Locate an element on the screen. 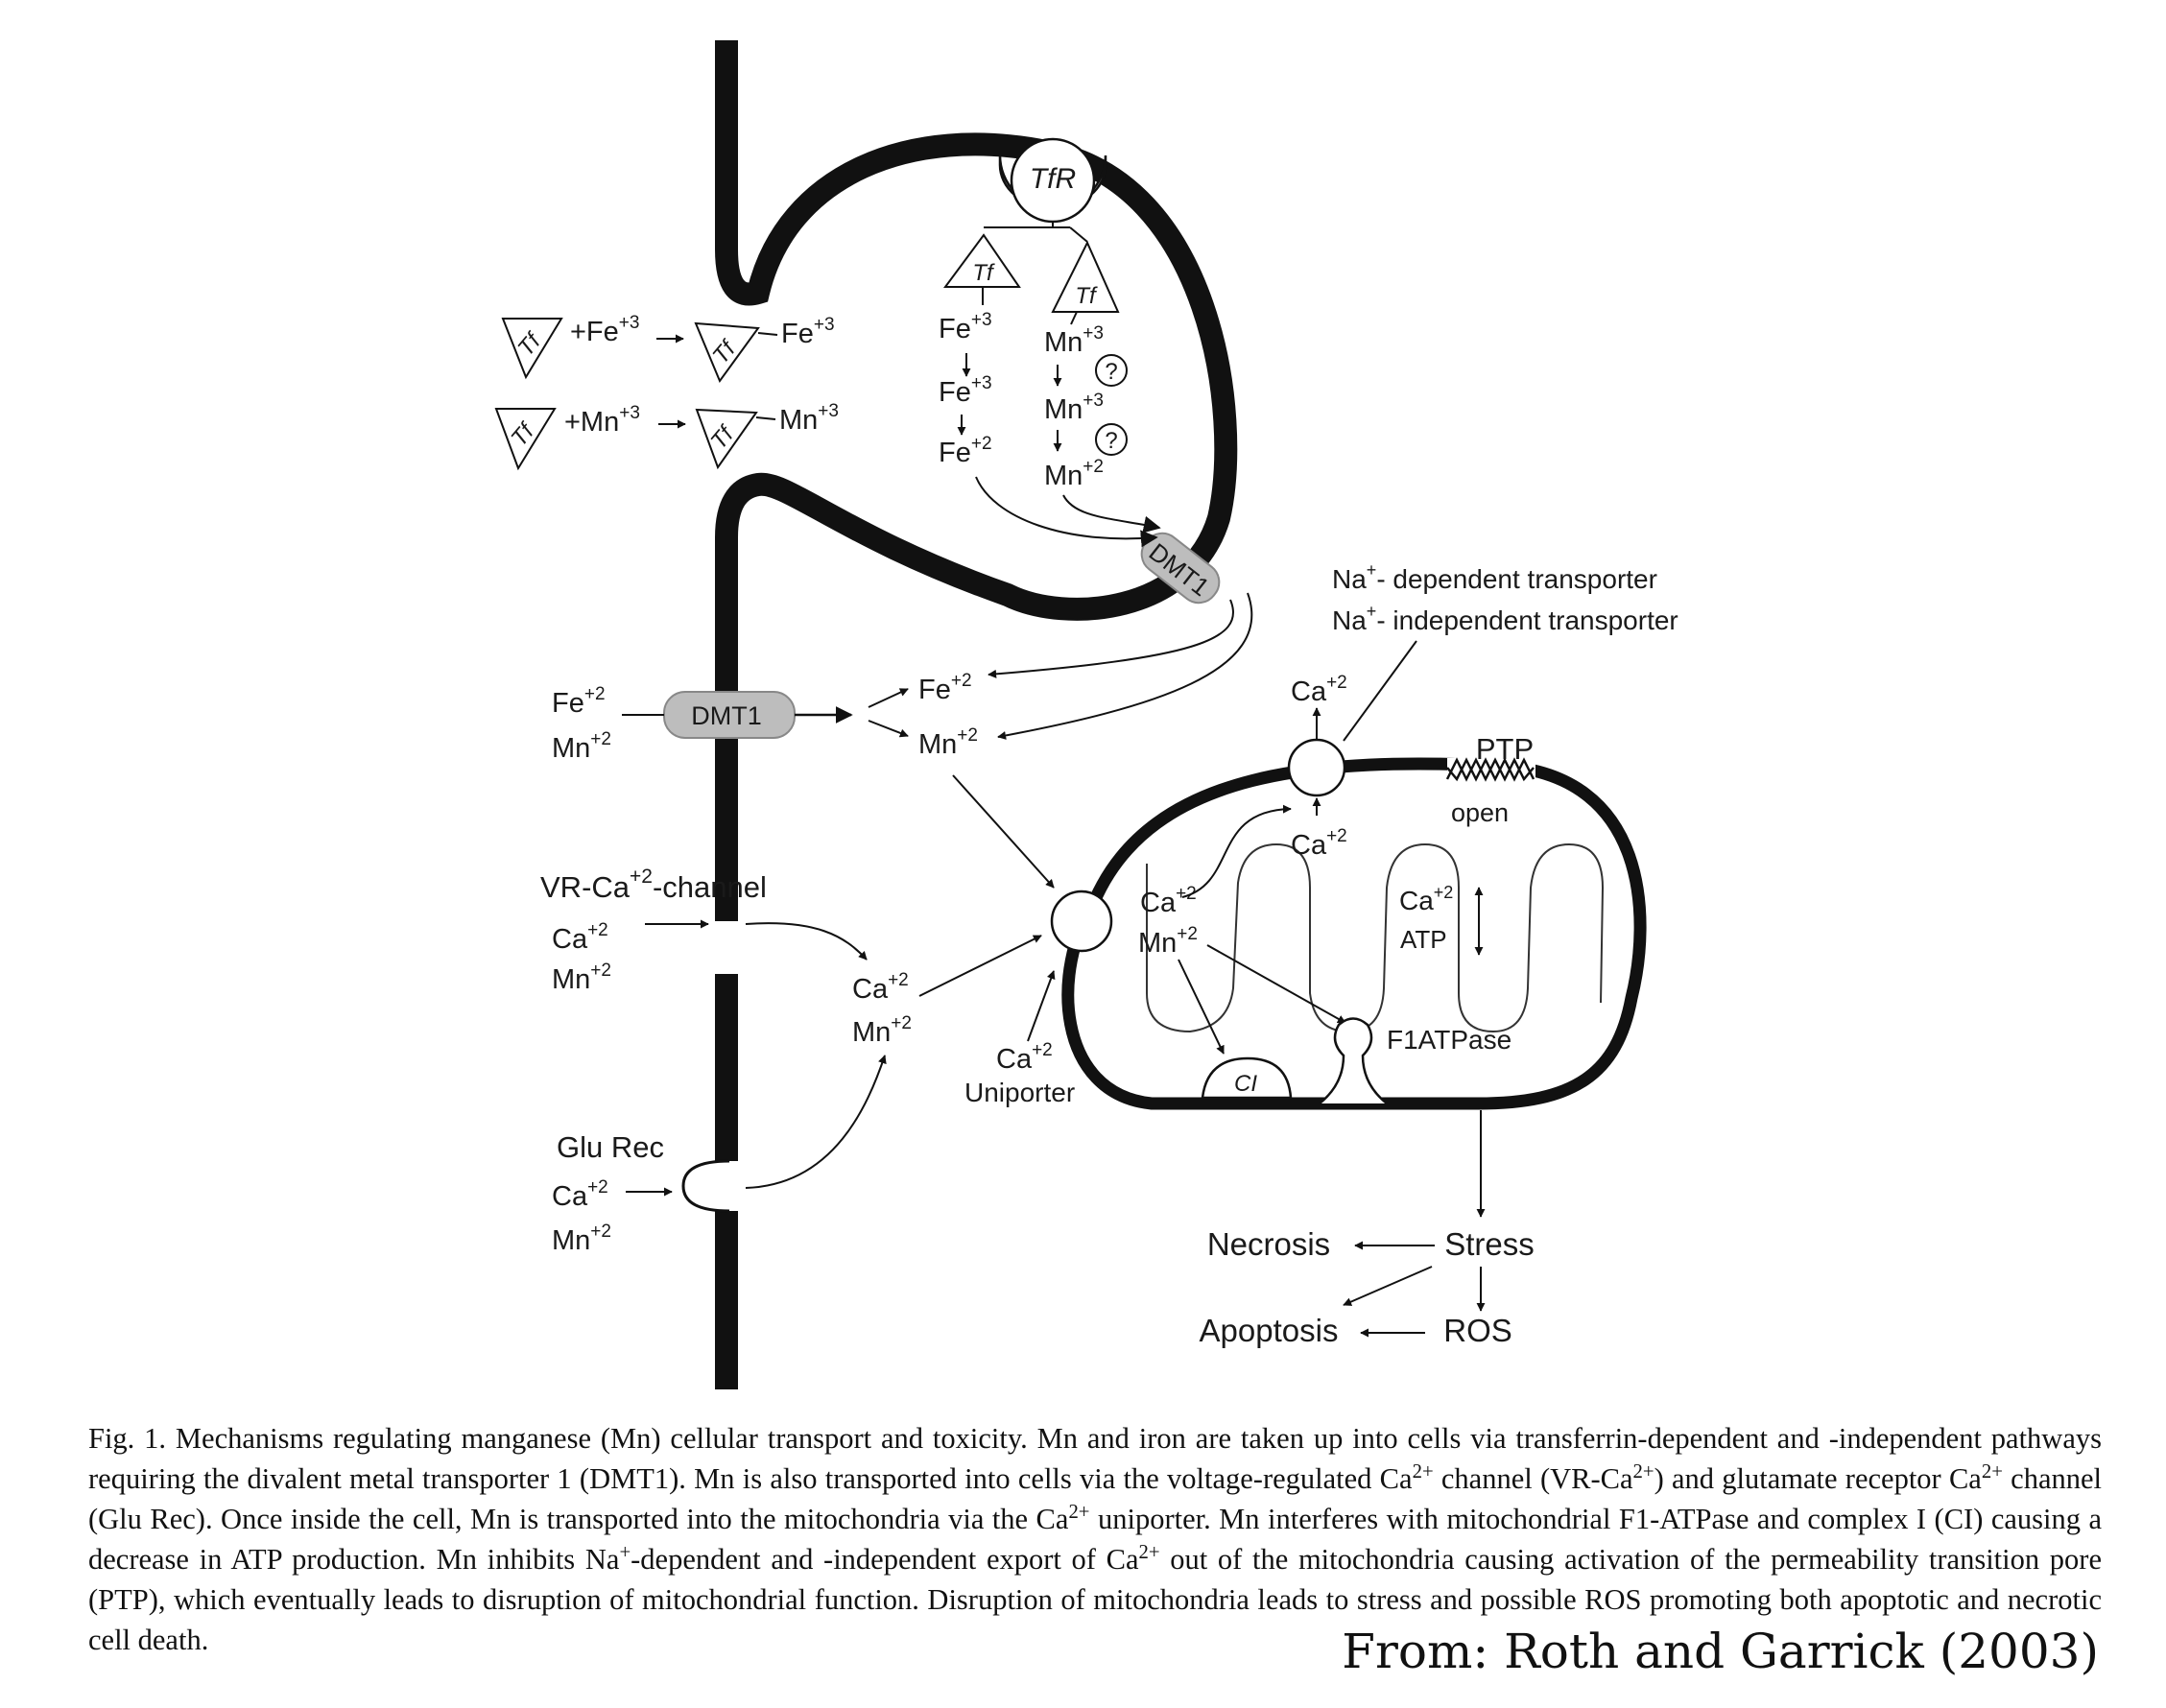  svg-text: Apoptosis is located at coordinates (1269, 1330).